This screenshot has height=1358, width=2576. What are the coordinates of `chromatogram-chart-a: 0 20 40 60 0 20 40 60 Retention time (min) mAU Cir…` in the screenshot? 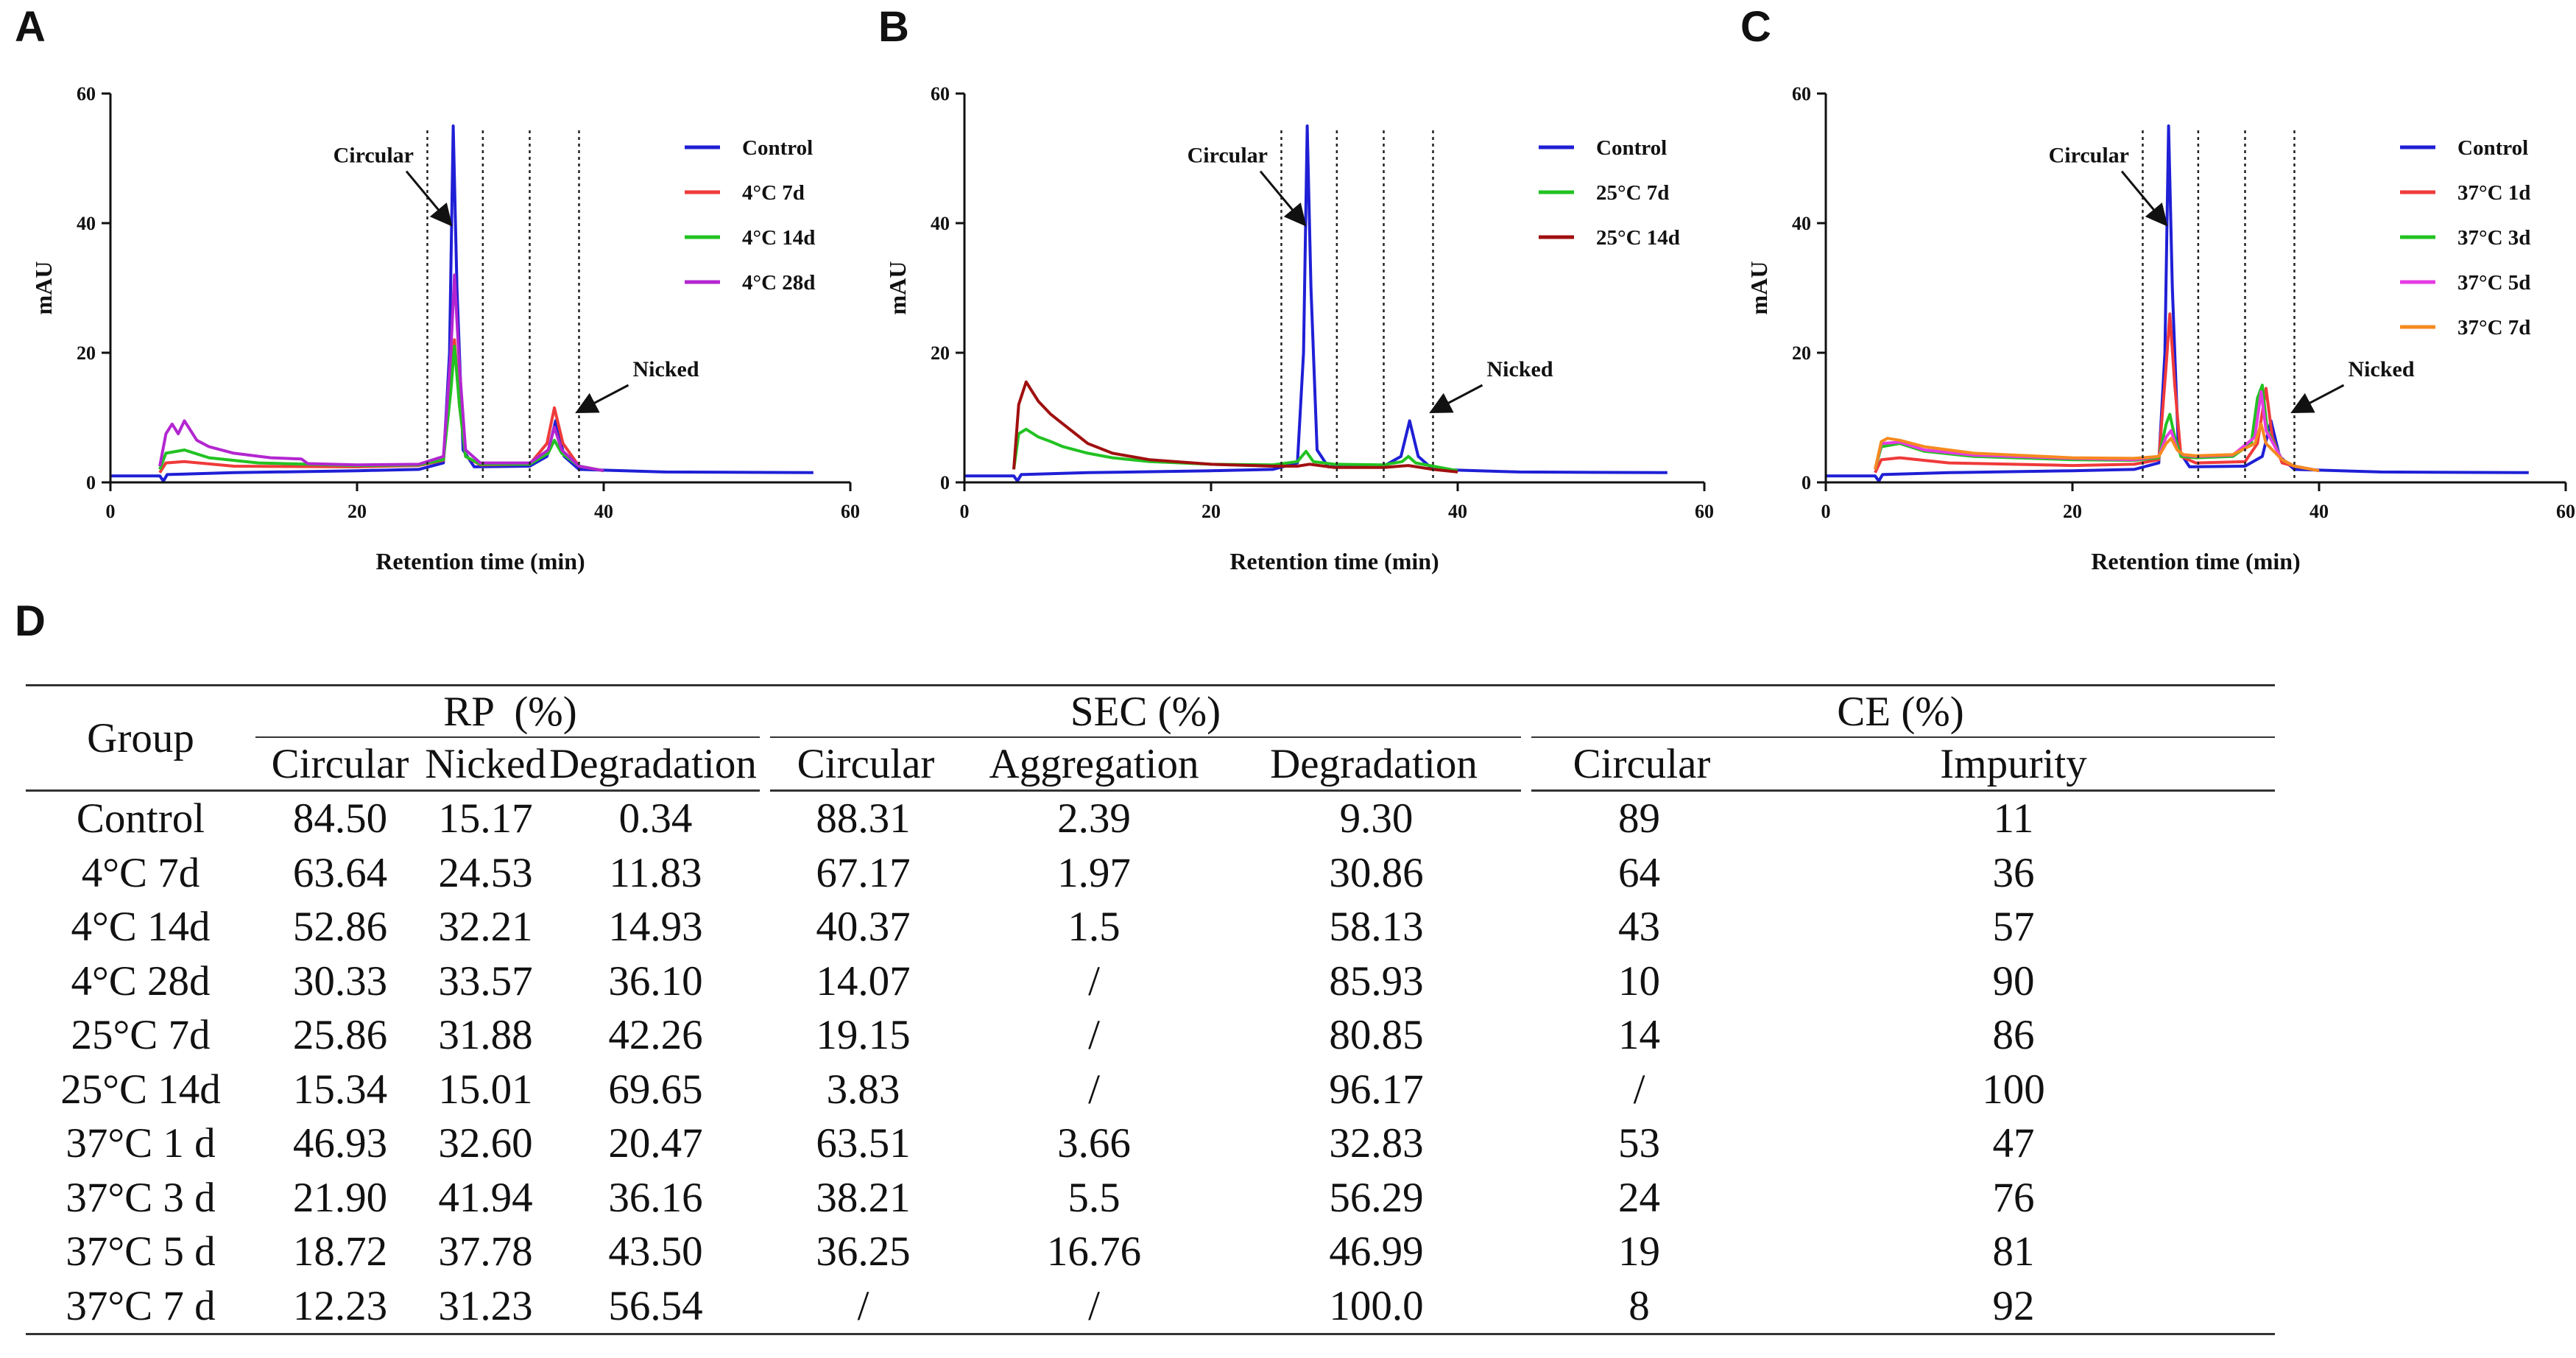 It's located at (445, 329).